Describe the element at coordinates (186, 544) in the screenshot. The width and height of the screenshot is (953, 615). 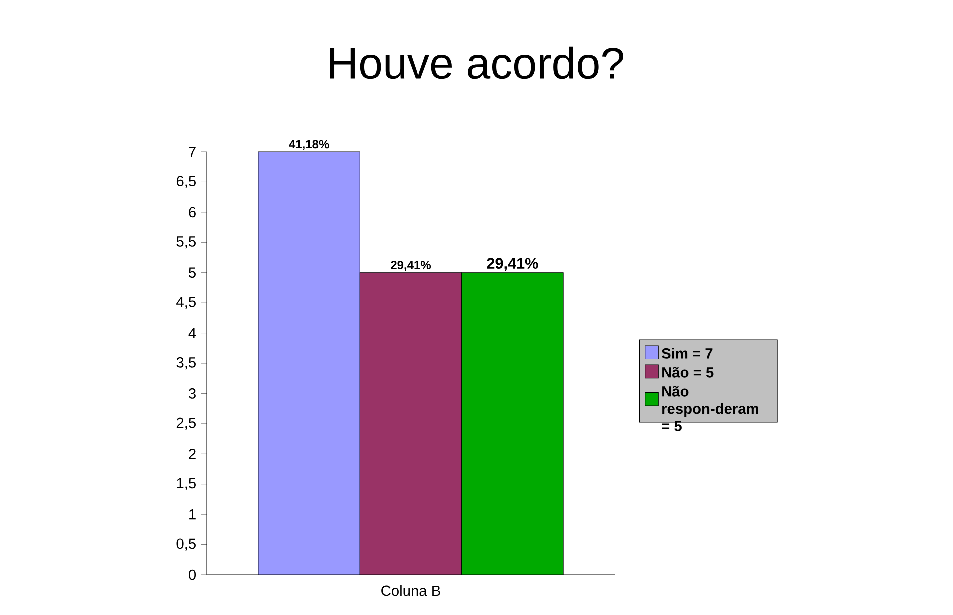
I see `y-tick-label: 0,5` at that location.